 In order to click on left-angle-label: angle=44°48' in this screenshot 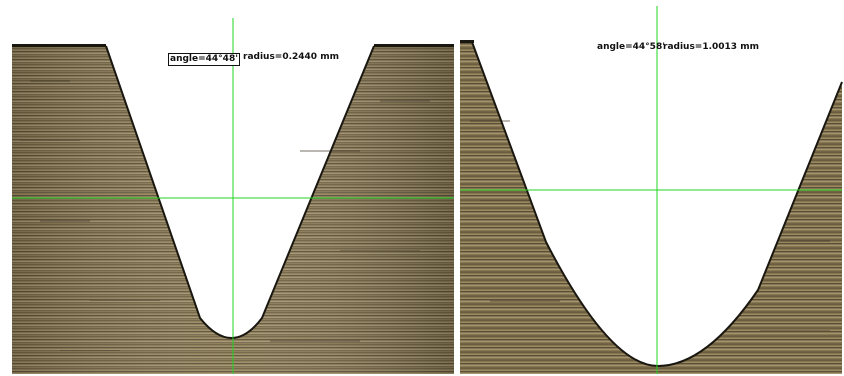, I will do `click(204, 59)`.